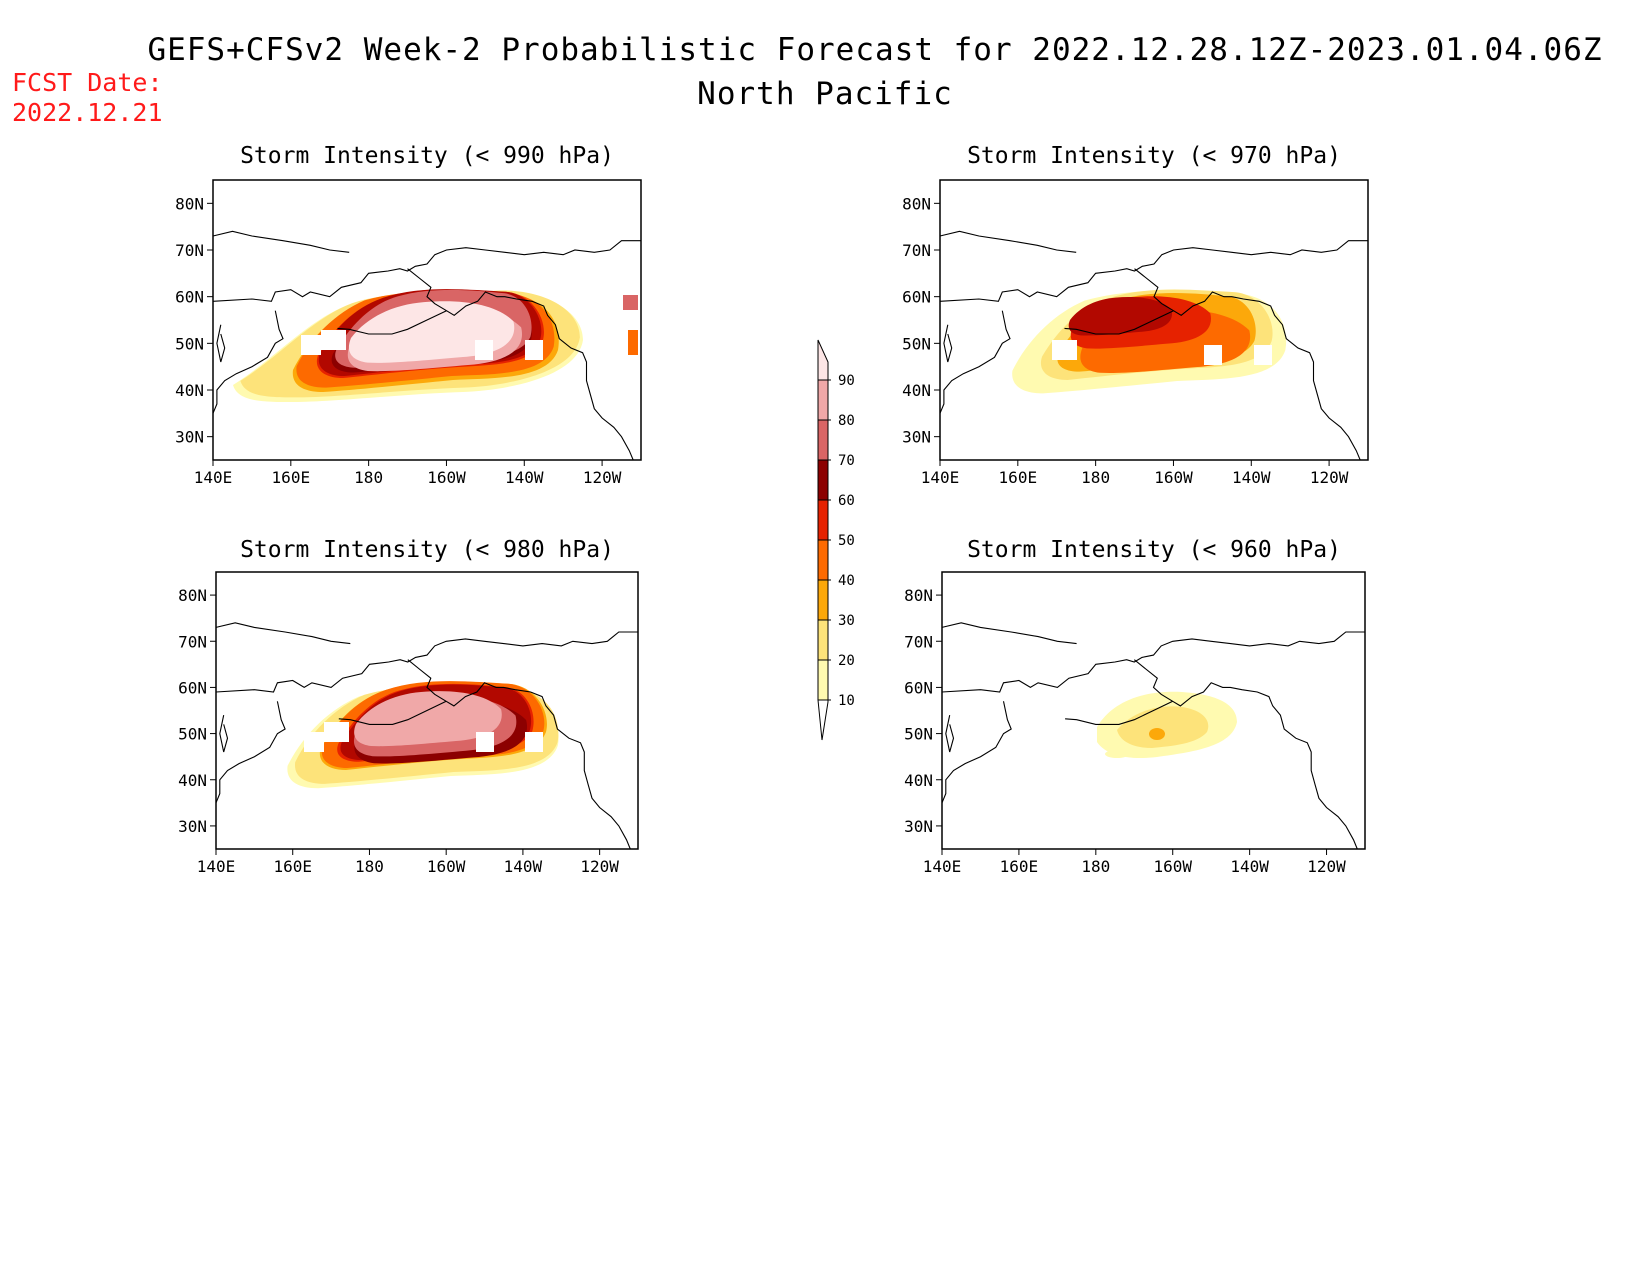  Describe the element at coordinates (846, 621) in the screenshot. I see `colorbar-label: 30` at that location.